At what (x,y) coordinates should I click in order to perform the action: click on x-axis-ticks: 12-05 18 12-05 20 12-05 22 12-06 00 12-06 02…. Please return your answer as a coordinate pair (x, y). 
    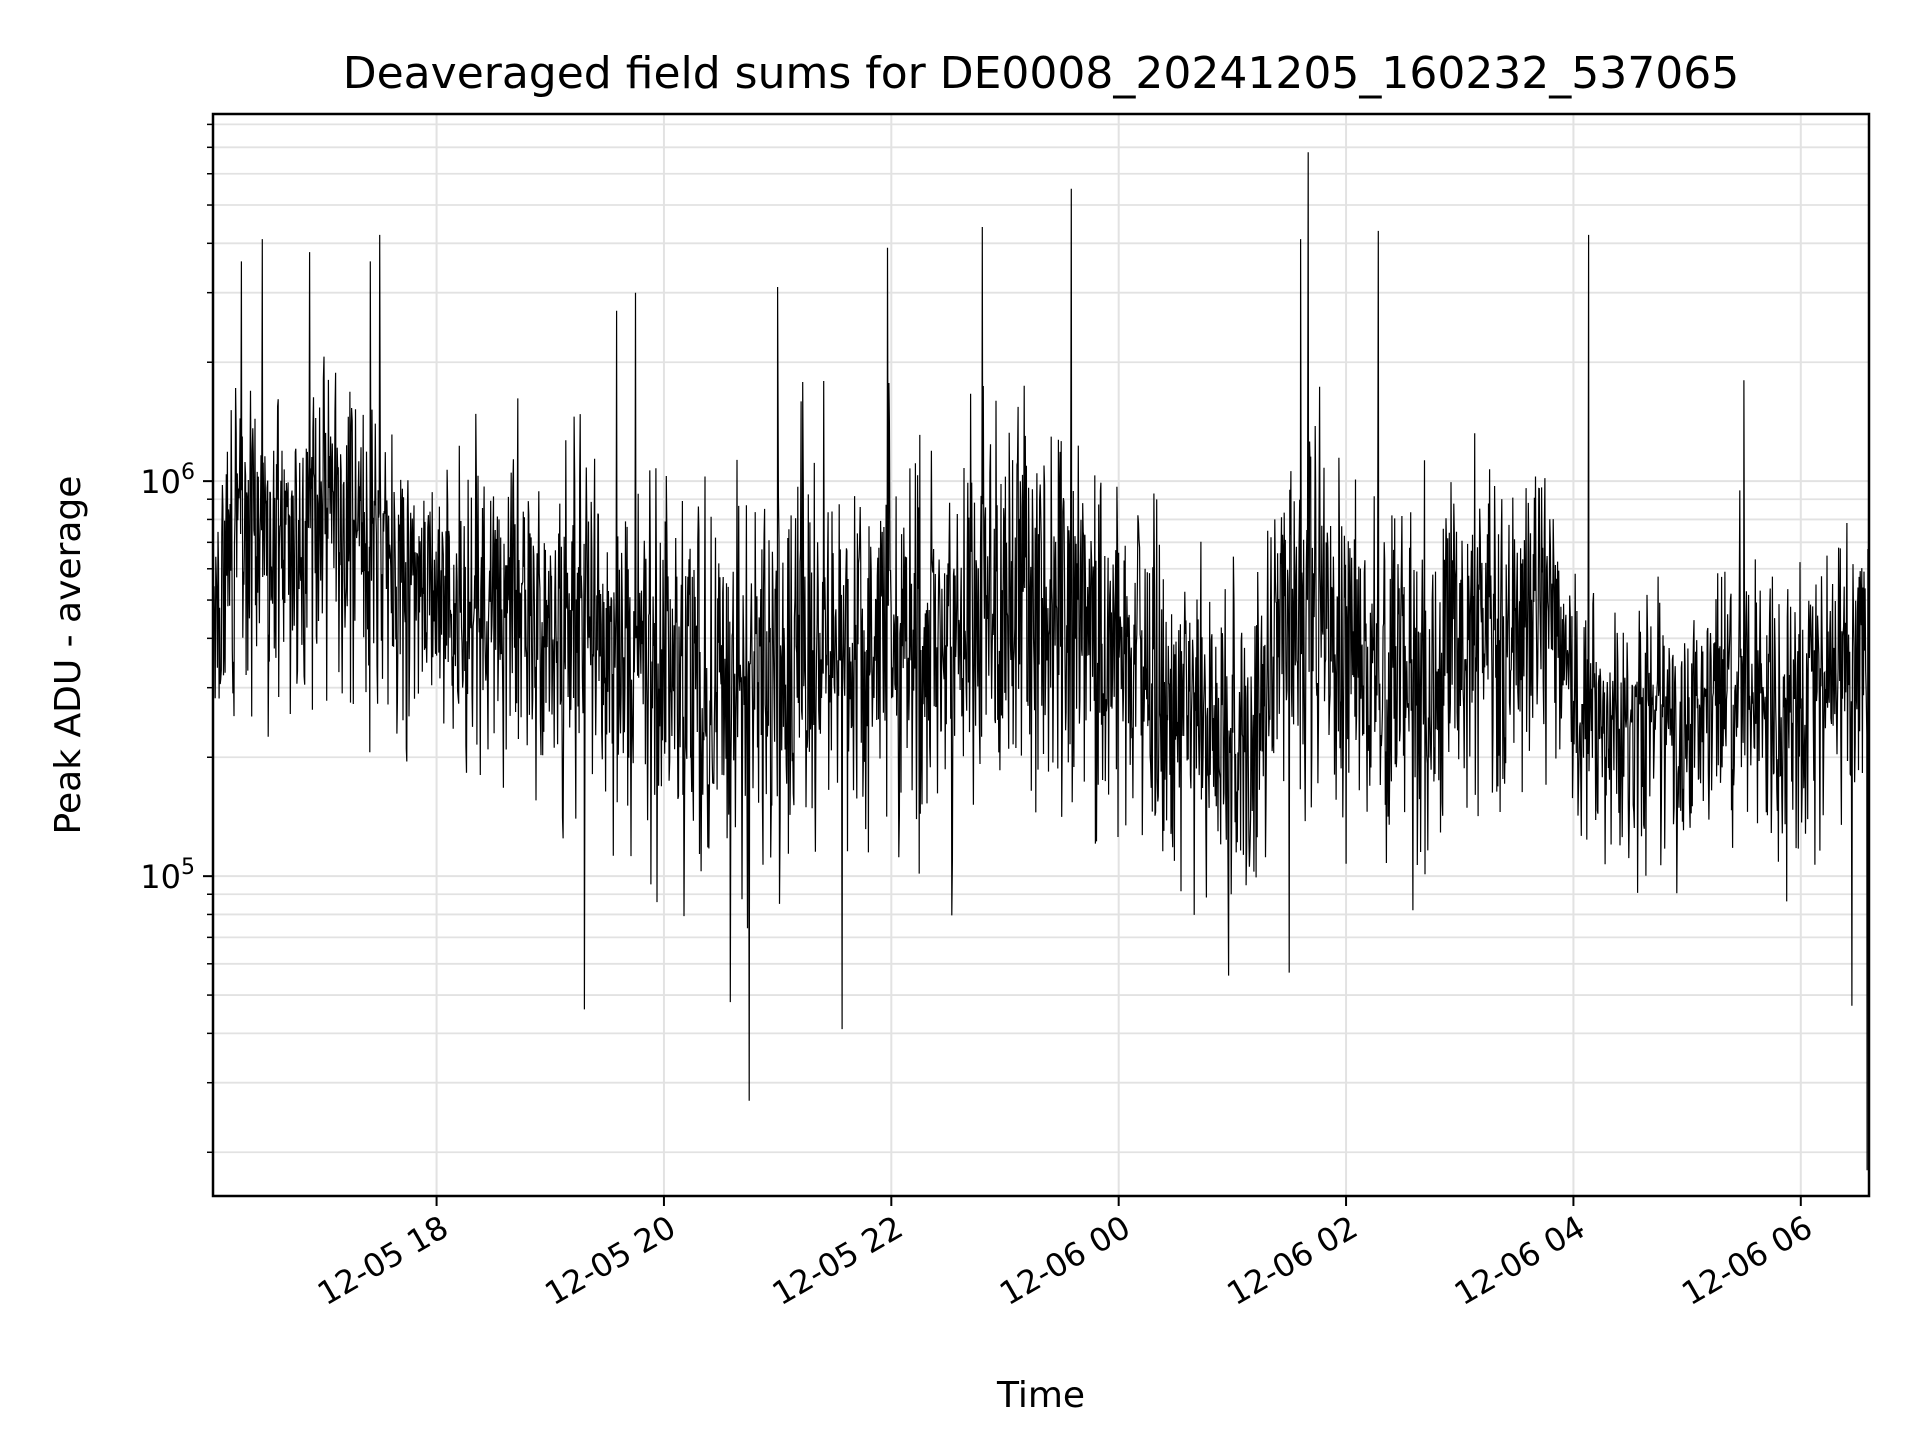
    Looking at the image, I should click on (1065, 1254).